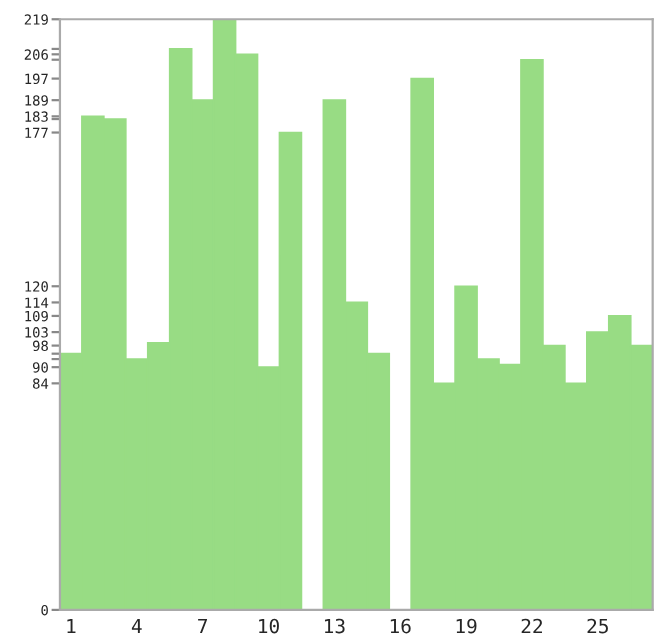  Describe the element at coordinates (597, 626) in the screenshot. I see `x-tick-label: 25` at that location.